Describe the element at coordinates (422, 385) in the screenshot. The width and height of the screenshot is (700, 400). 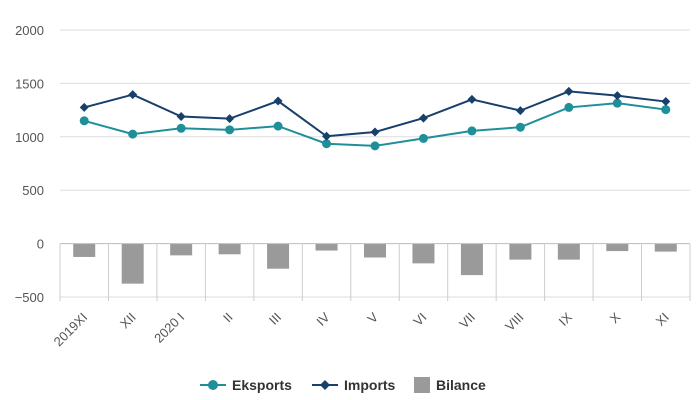
I see `bilance-legend-swatch` at that location.